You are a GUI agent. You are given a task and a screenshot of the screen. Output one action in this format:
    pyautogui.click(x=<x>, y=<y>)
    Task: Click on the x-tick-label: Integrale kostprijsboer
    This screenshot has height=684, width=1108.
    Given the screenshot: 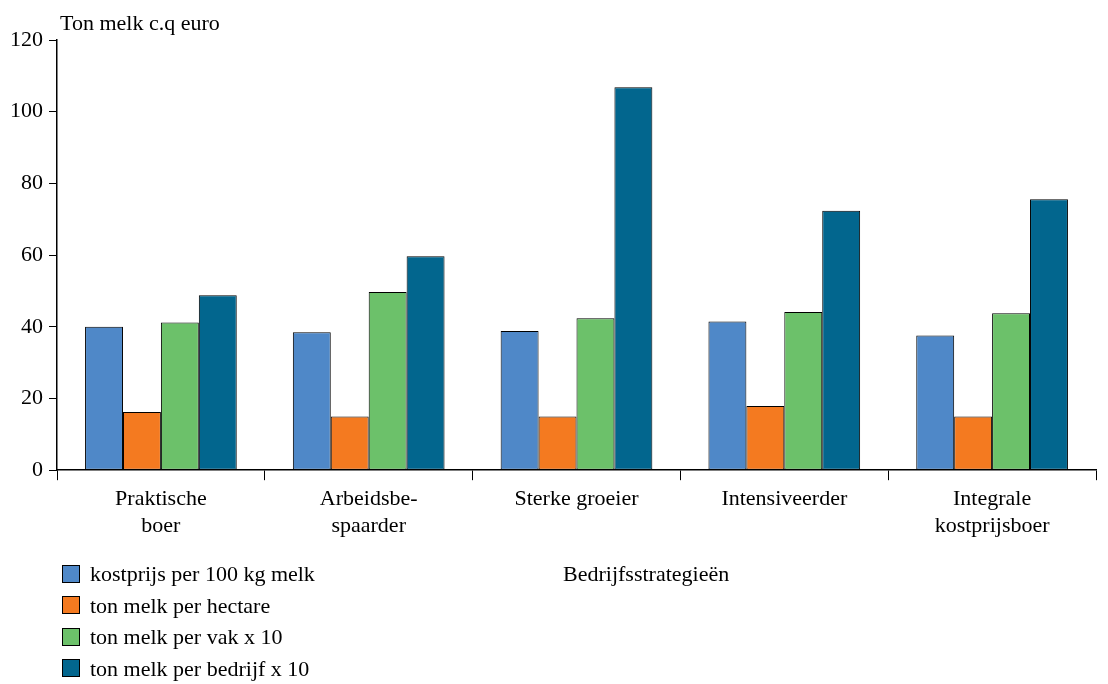 What is the action you would take?
    pyautogui.click(x=992, y=511)
    